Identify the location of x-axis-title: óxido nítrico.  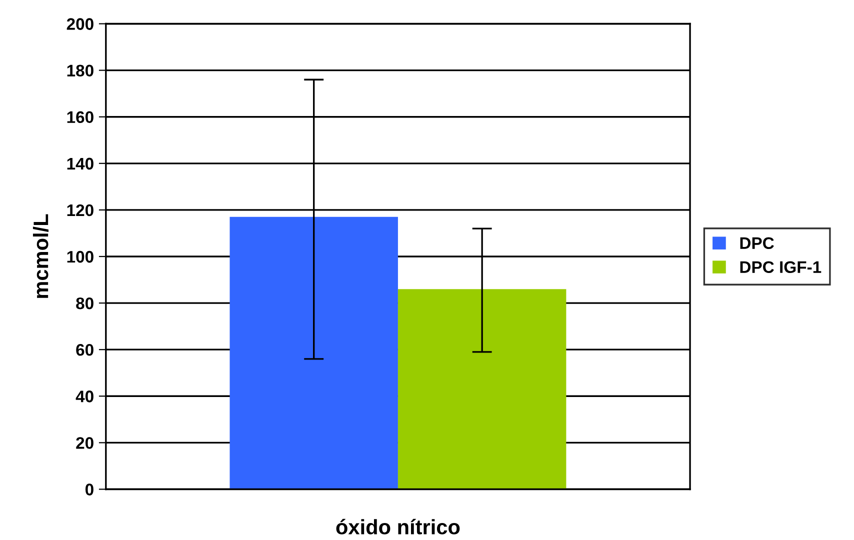
(398, 526).